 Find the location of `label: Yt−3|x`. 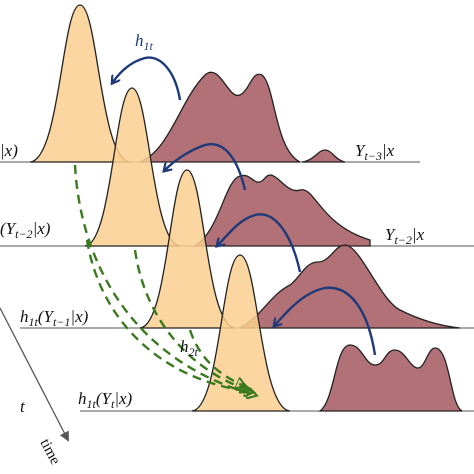

label: Yt−3|x is located at coordinates (375, 152).